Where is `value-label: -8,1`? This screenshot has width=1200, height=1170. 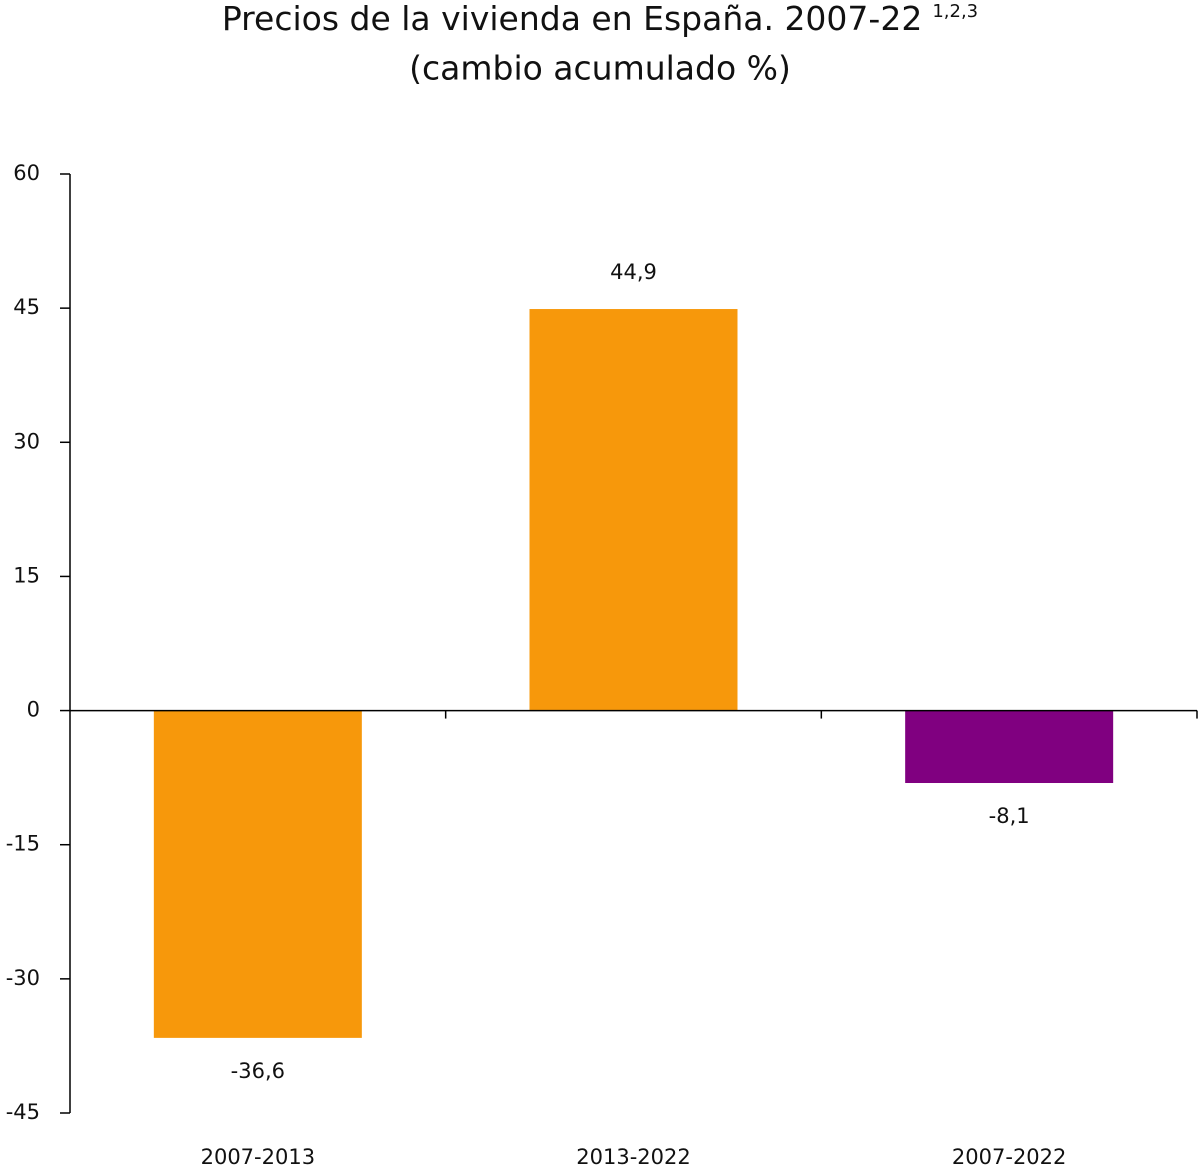 value-label: -8,1 is located at coordinates (1009, 816).